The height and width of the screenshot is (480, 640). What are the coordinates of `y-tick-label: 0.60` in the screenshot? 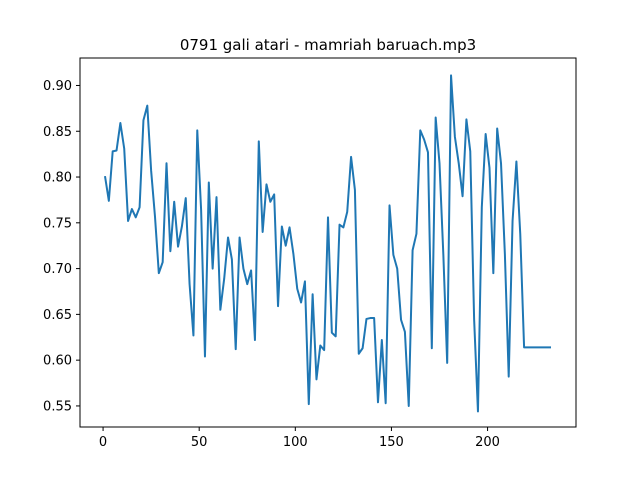 It's located at (57, 361).